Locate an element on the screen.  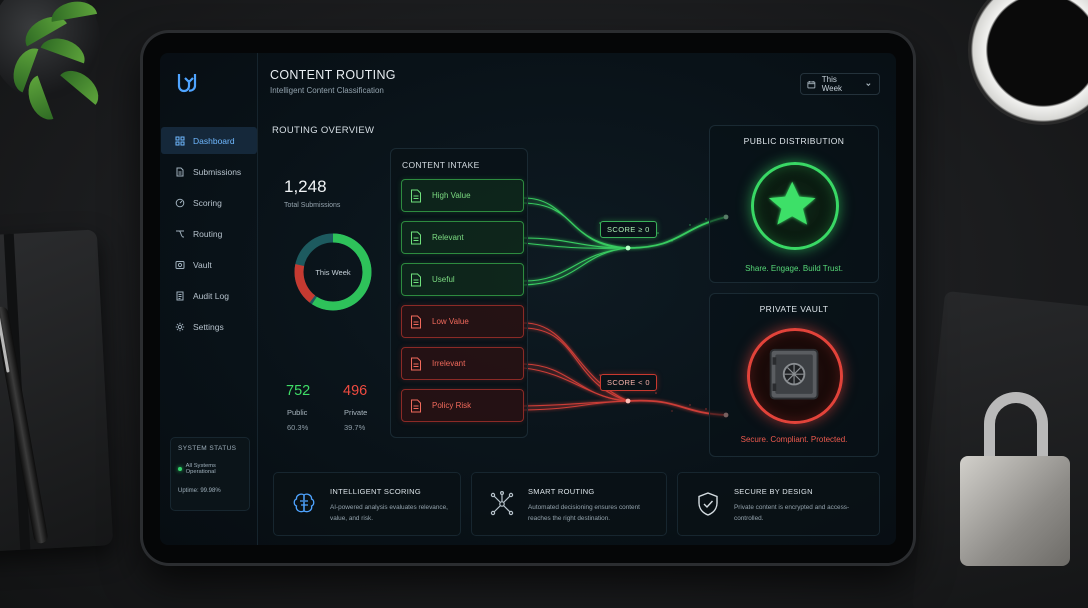
public-count: 752 is located at coordinates (298, 391).